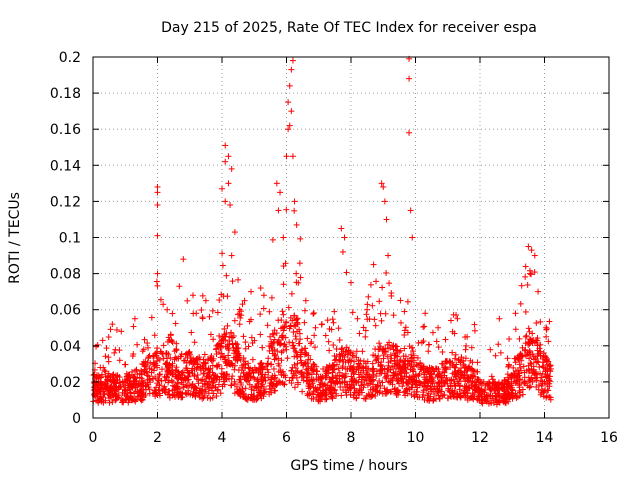 This screenshot has height=480, width=640. What do you see at coordinates (65, 275) in the screenshot?
I see `y-tick-label: 0.08` at bounding box center [65, 275].